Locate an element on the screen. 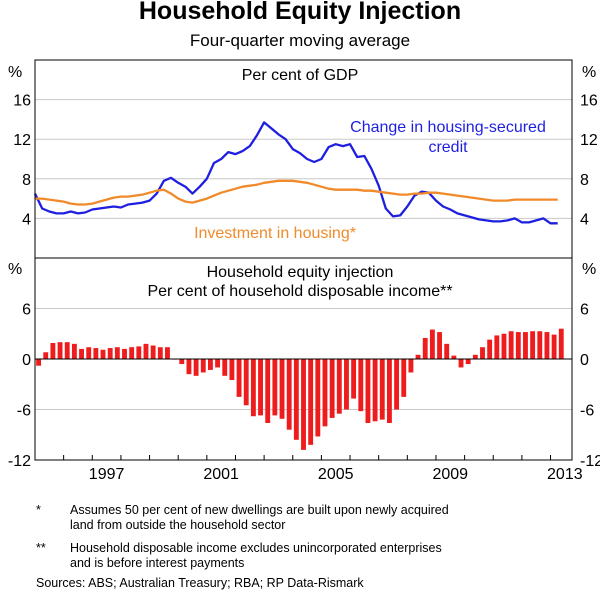 The image size is (600, 597). top-unit-right: % is located at coordinates (589, 72).